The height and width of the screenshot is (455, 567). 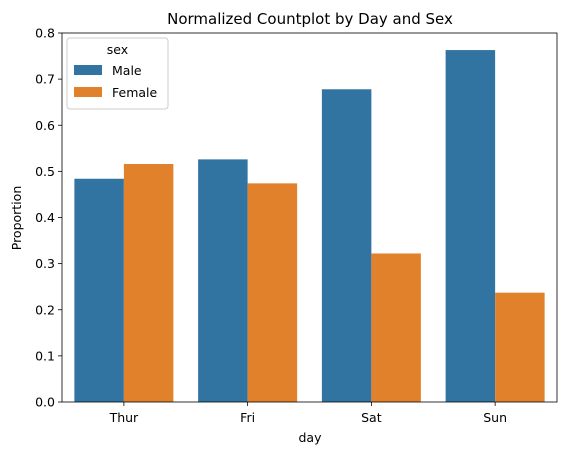 I want to click on x-tick-label: Sun, so click(x=495, y=417).